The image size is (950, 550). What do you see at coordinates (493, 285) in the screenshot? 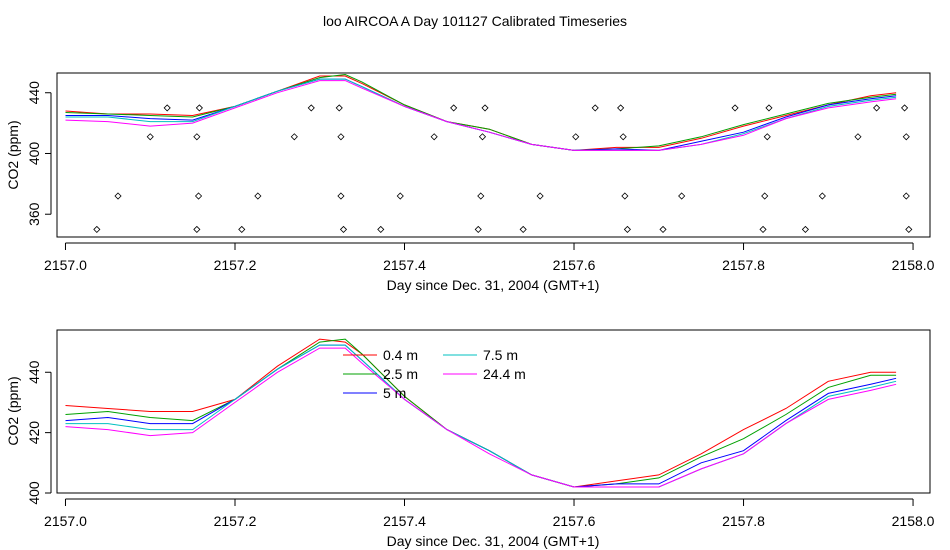
I see `top-panel-x-axis-label: Day since Dec. 31, 2004 (GMT+1)` at bounding box center [493, 285].